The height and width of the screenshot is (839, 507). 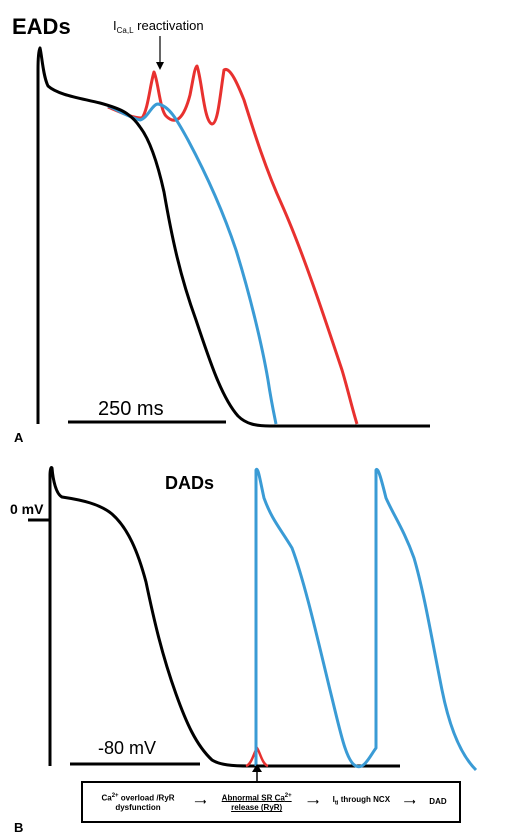 What do you see at coordinates (131, 409) in the screenshot?
I see `scale-label: 250 ms` at bounding box center [131, 409].